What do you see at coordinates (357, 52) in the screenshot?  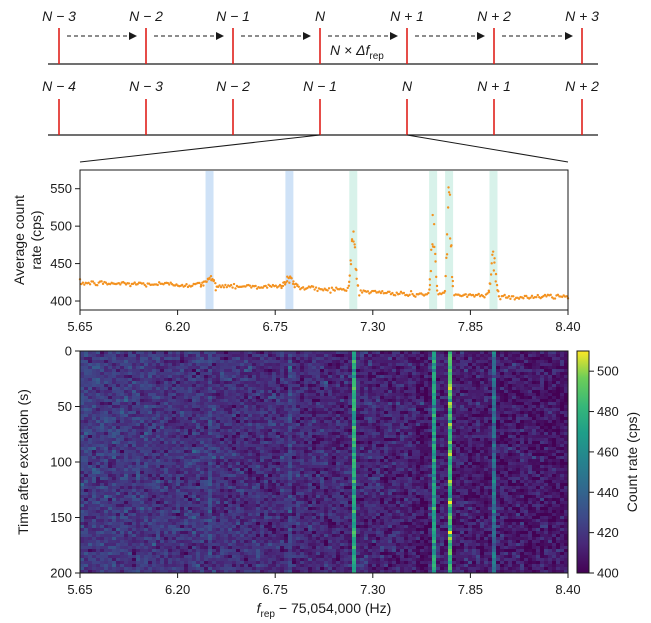 I see `comb-shift-label: N × Δfrep` at bounding box center [357, 52].